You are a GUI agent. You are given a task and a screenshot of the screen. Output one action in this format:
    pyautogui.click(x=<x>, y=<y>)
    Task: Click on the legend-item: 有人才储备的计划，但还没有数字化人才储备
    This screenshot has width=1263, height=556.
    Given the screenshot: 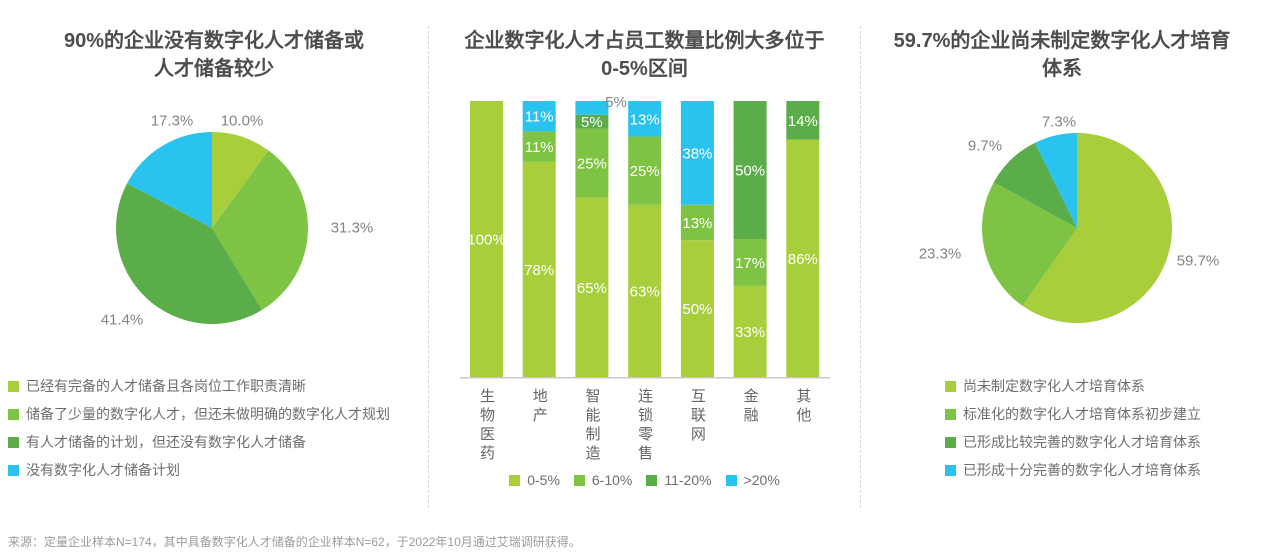 What is the action you would take?
    pyautogui.click(x=199, y=442)
    